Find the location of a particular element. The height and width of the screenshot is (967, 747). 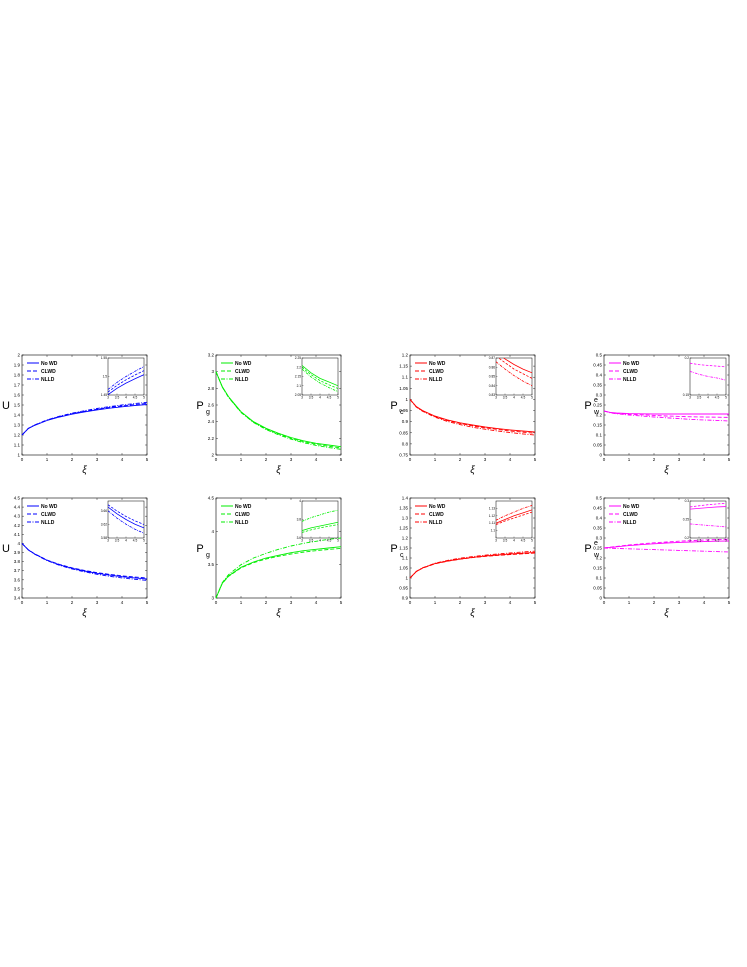

inset: 3.58 3.62 3.66 3 3.5 4 4.5 5 is located at coordinates (123, 521).